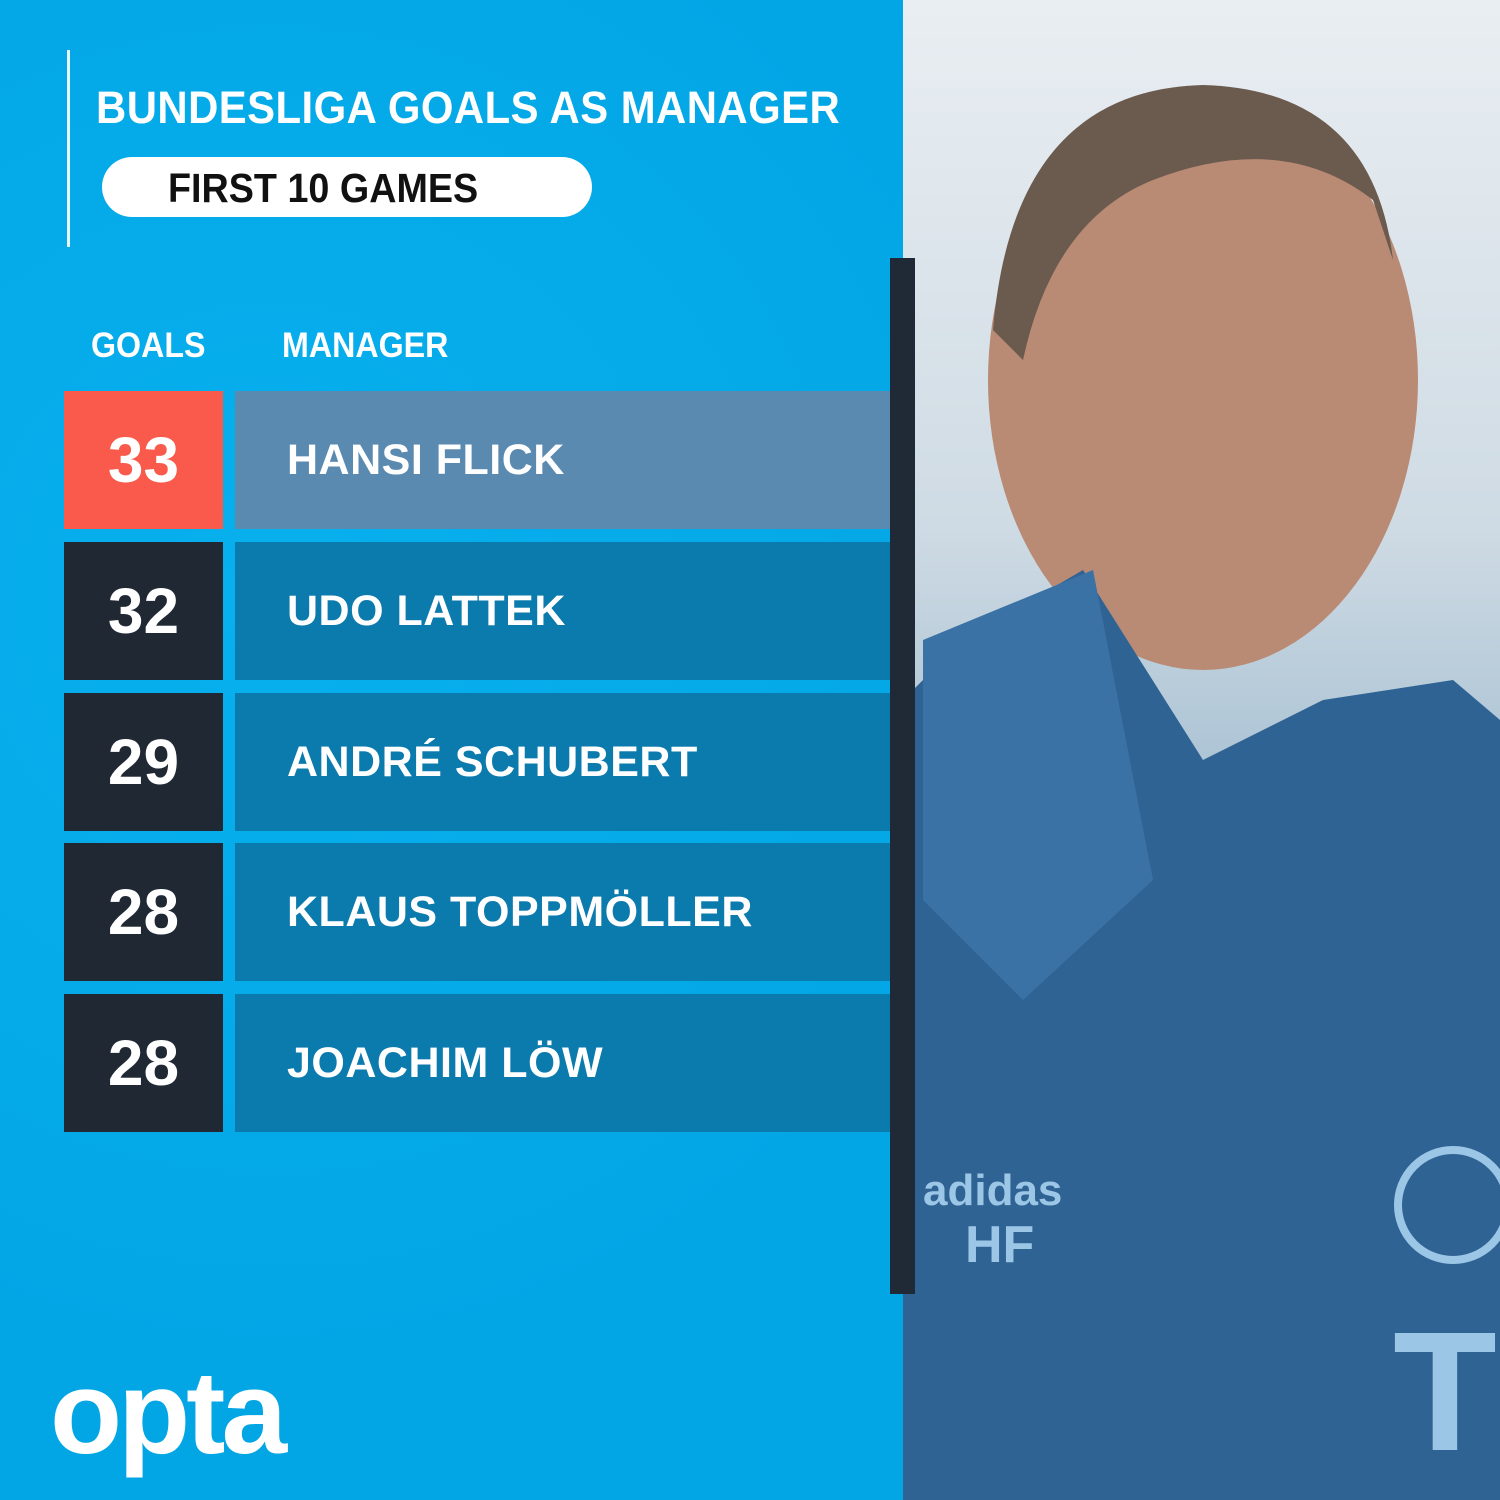 The height and width of the screenshot is (1500, 1500). Describe the element at coordinates (1445, 1392) in the screenshot. I see `svg-text: T` at that location.